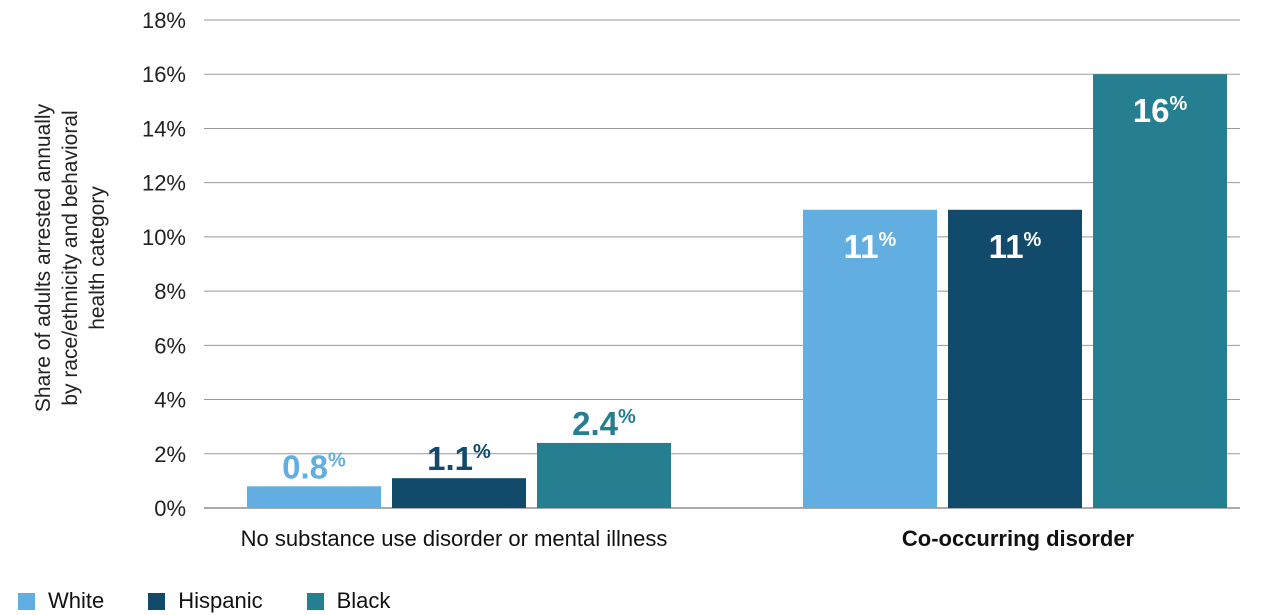 This screenshot has width=1264, height=615. I want to click on data-label: 2.4%, so click(604, 423).